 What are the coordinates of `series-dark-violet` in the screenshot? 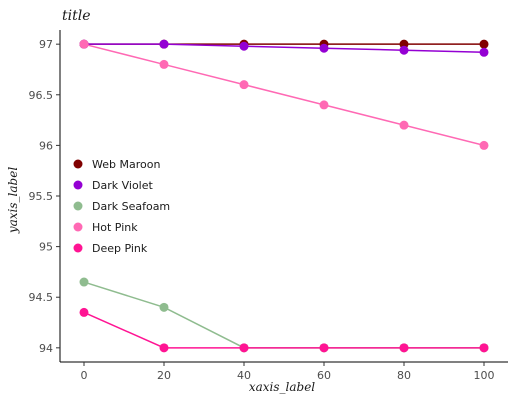 It's located at (284, 48).